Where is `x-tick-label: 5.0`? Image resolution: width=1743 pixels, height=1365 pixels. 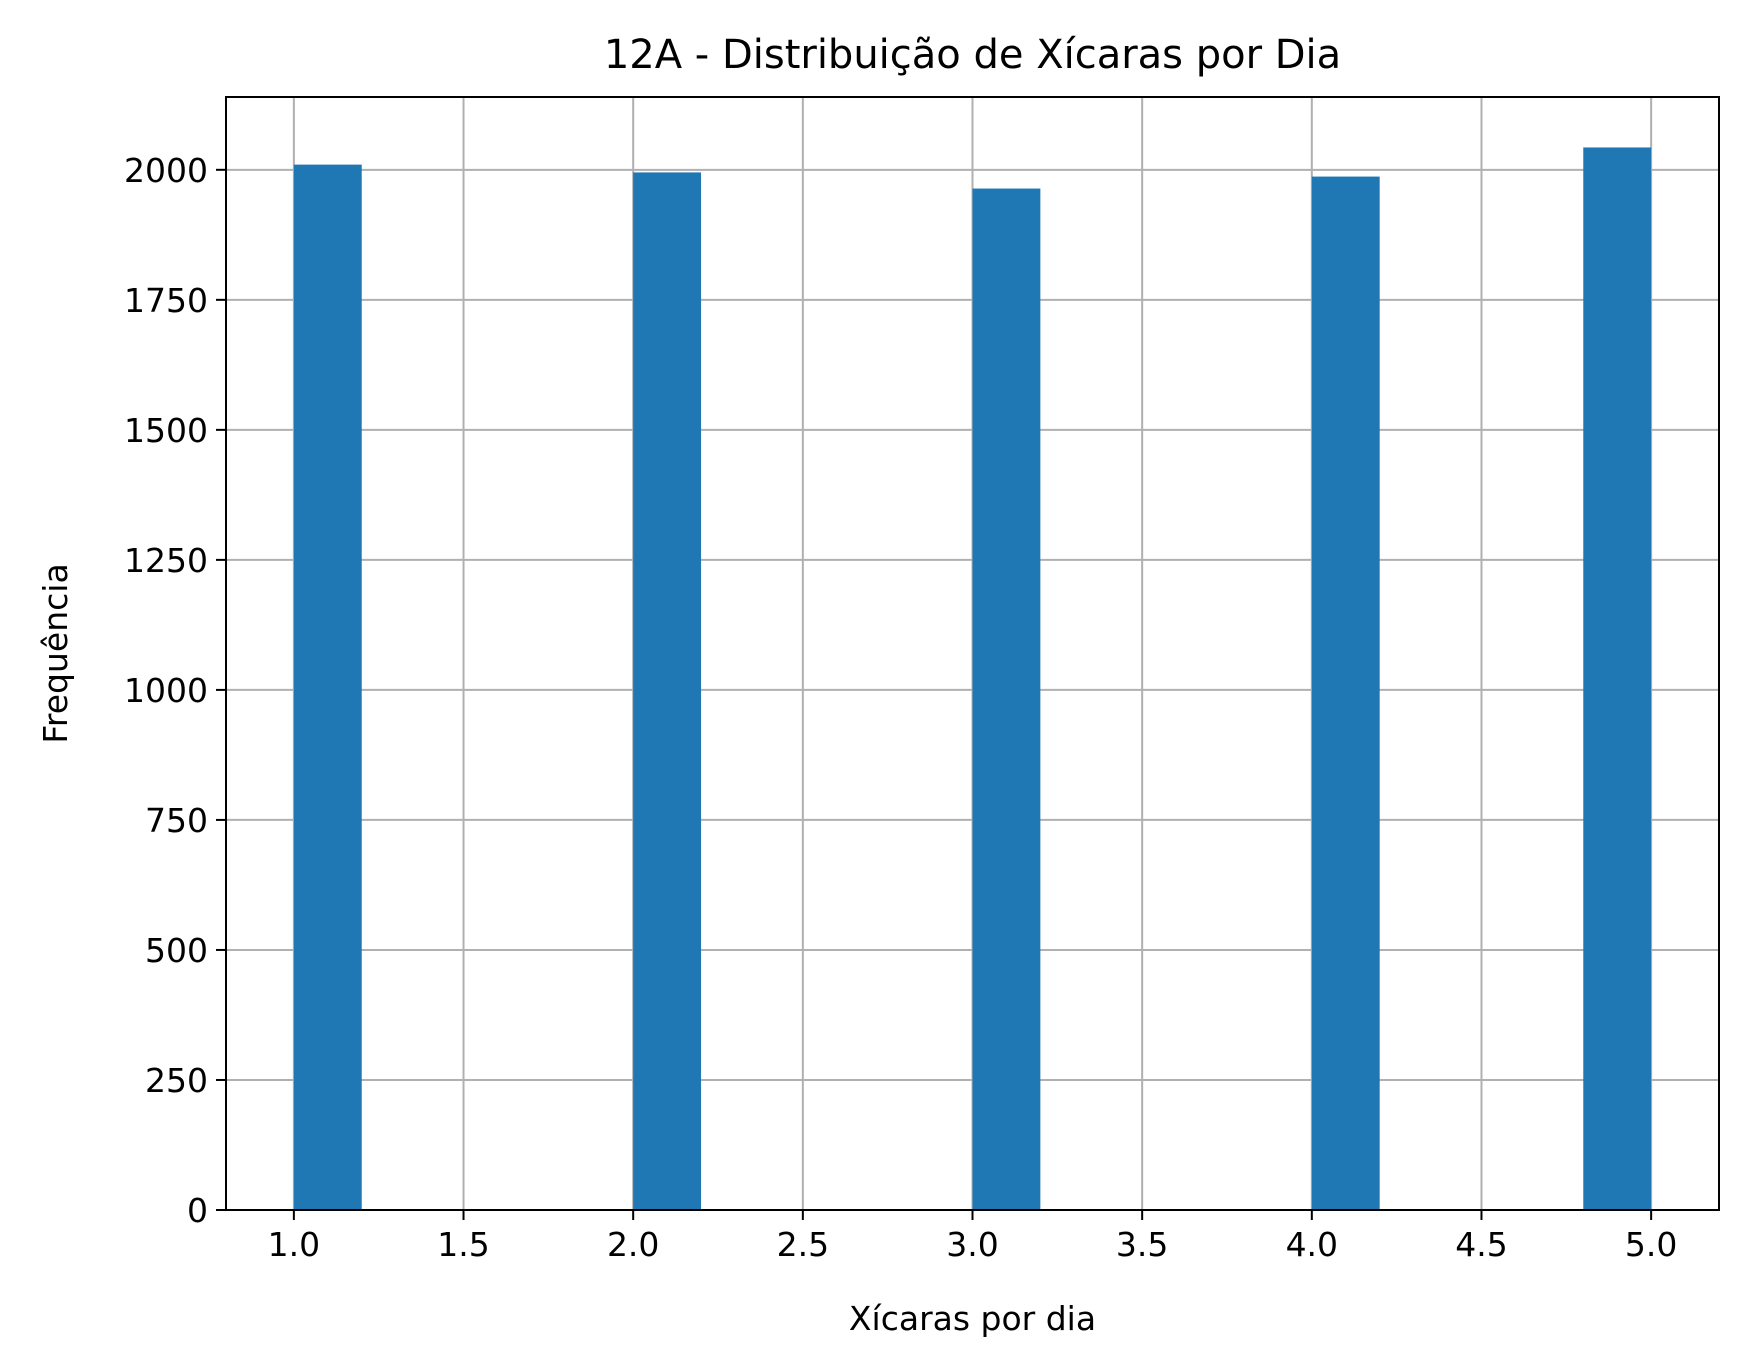
x-tick-label: 5.0 is located at coordinates (1651, 1244).